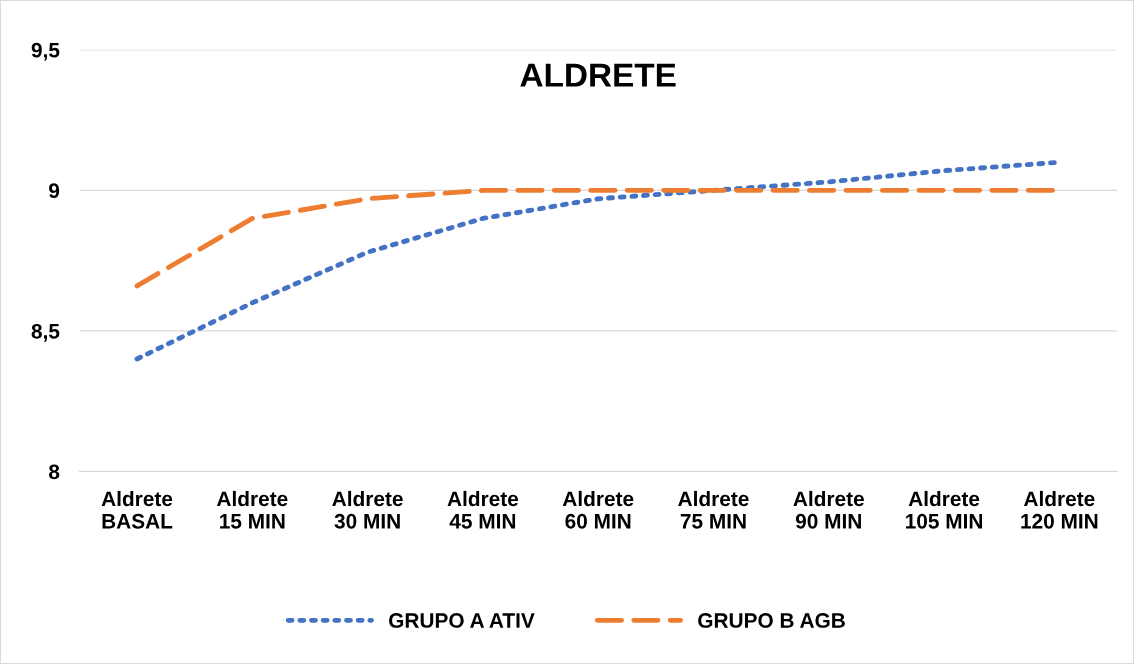  Describe the element at coordinates (828, 509) in the screenshot. I see `x-tick-label: Aldrete 90 MIN` at that location.